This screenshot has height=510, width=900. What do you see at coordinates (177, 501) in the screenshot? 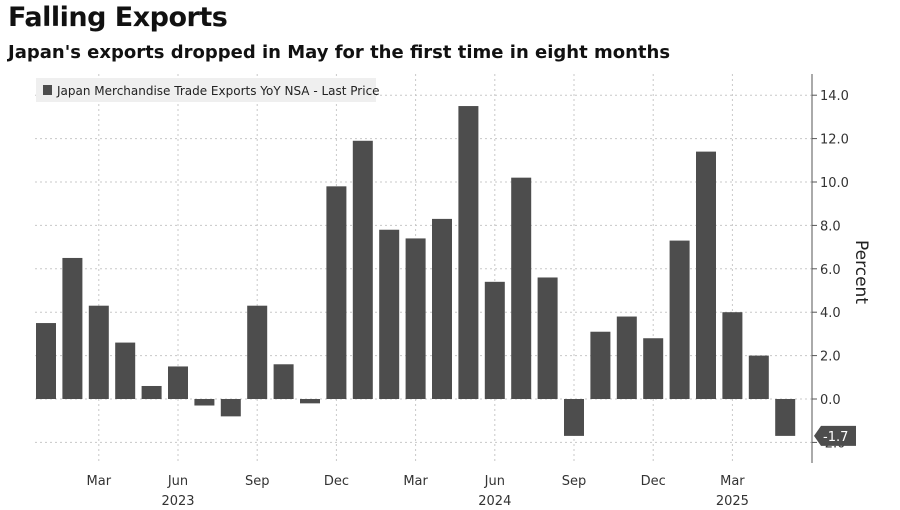
I see `x-year-label: 2023` at bounding box center [177, 501].